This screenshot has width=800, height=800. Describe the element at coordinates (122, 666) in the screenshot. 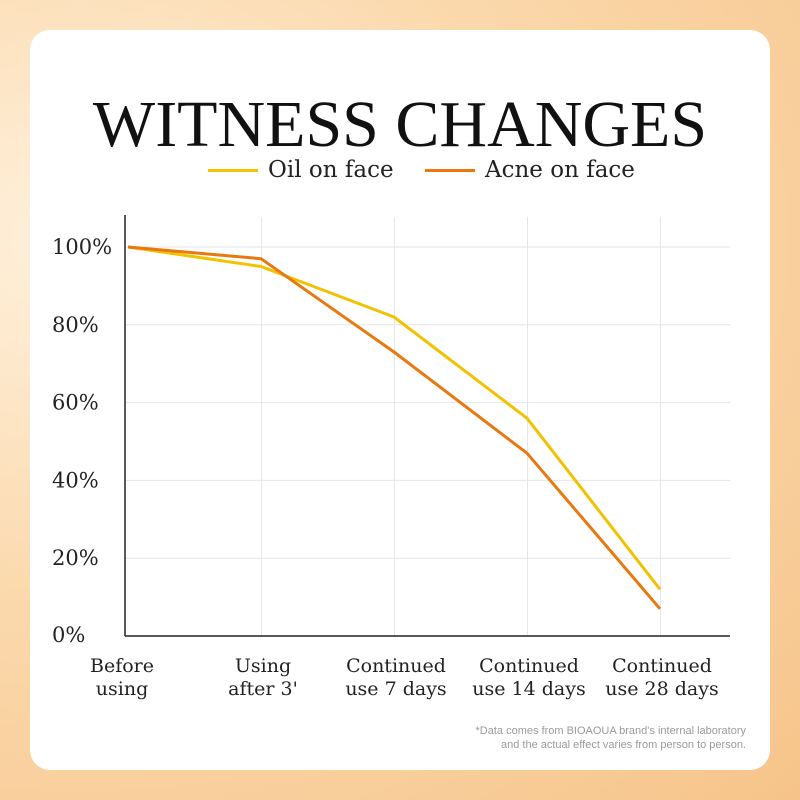

I see `x-tick-label-line: Before` at that location.